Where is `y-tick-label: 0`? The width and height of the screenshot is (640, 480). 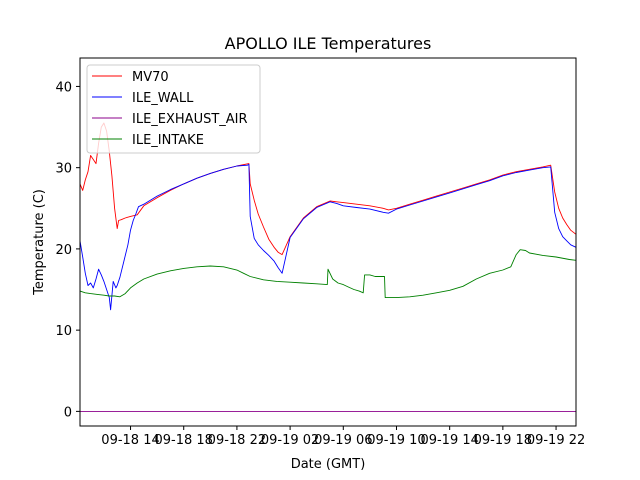
y-tick-label: 0 is located at coordinates (68, 412).